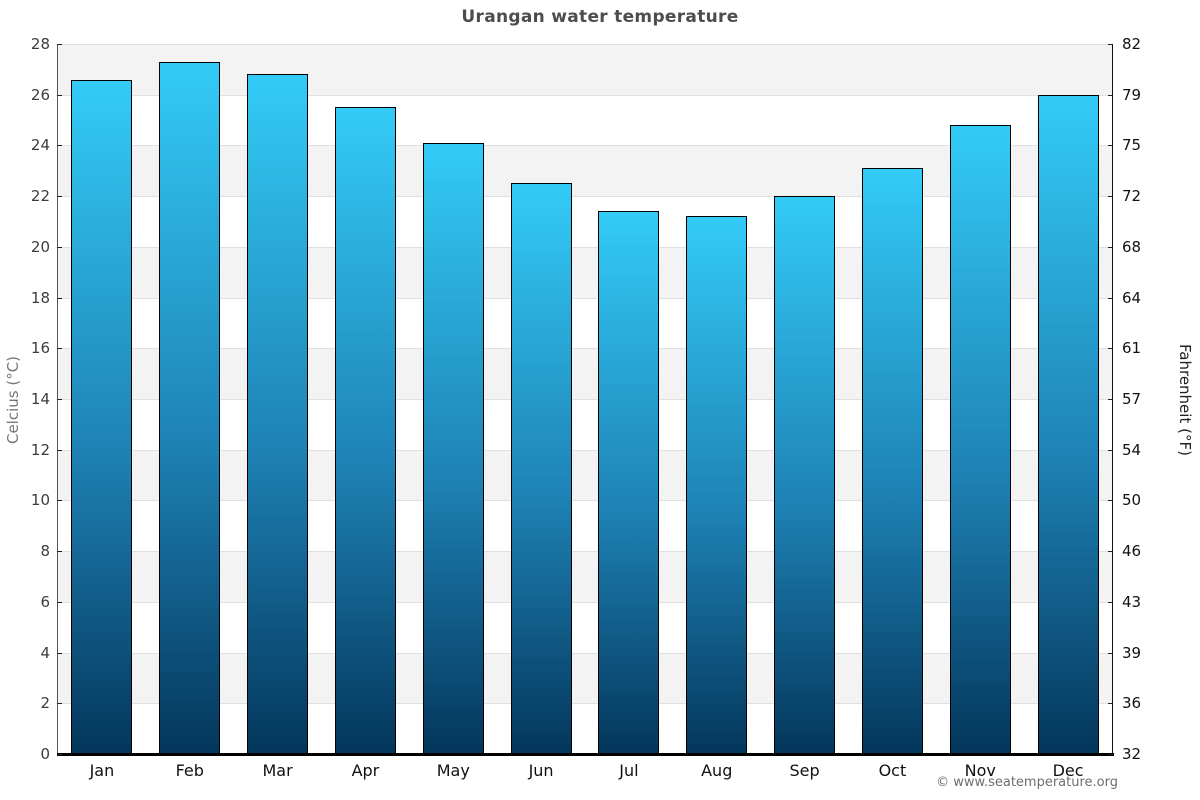  I want to click on x-axis-line, so click(585, 754).